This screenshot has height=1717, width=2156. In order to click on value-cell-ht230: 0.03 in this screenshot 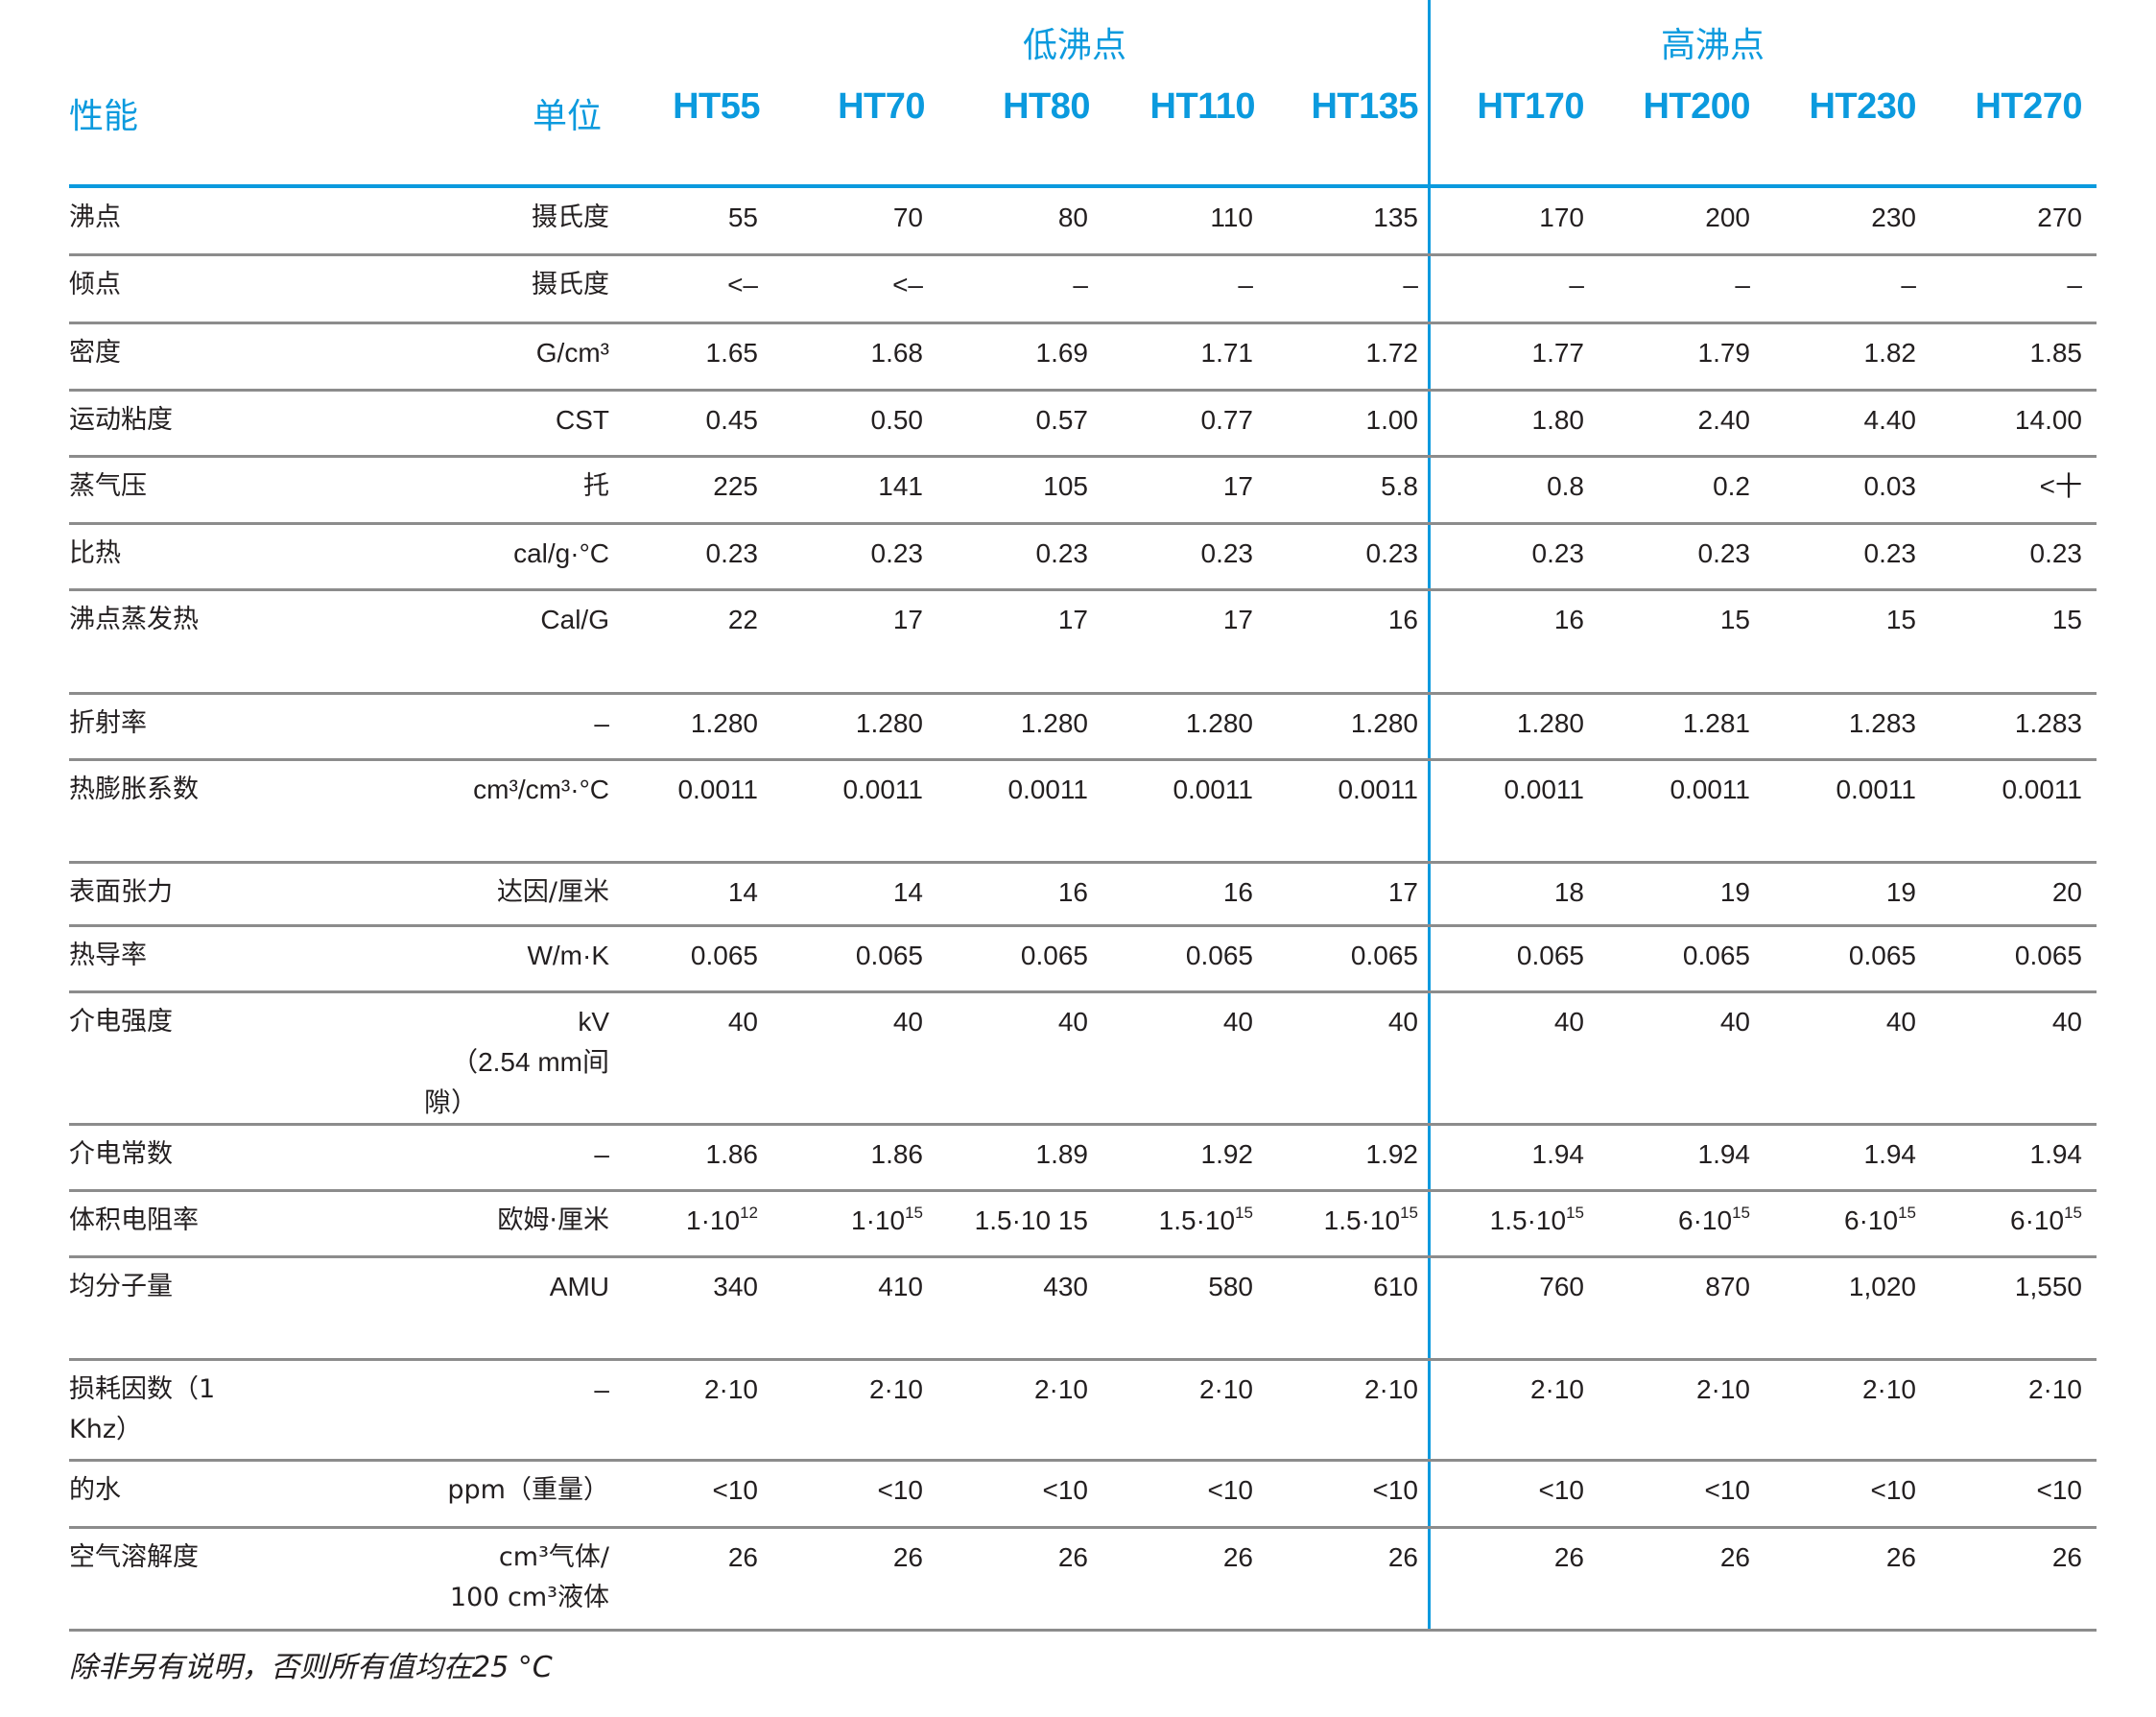, I will do `click(1890, 486)`.